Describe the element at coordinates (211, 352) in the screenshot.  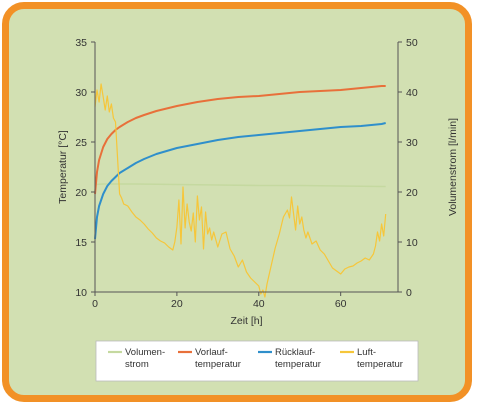
I see `legend-label-1: Vorlauf-` at that location.